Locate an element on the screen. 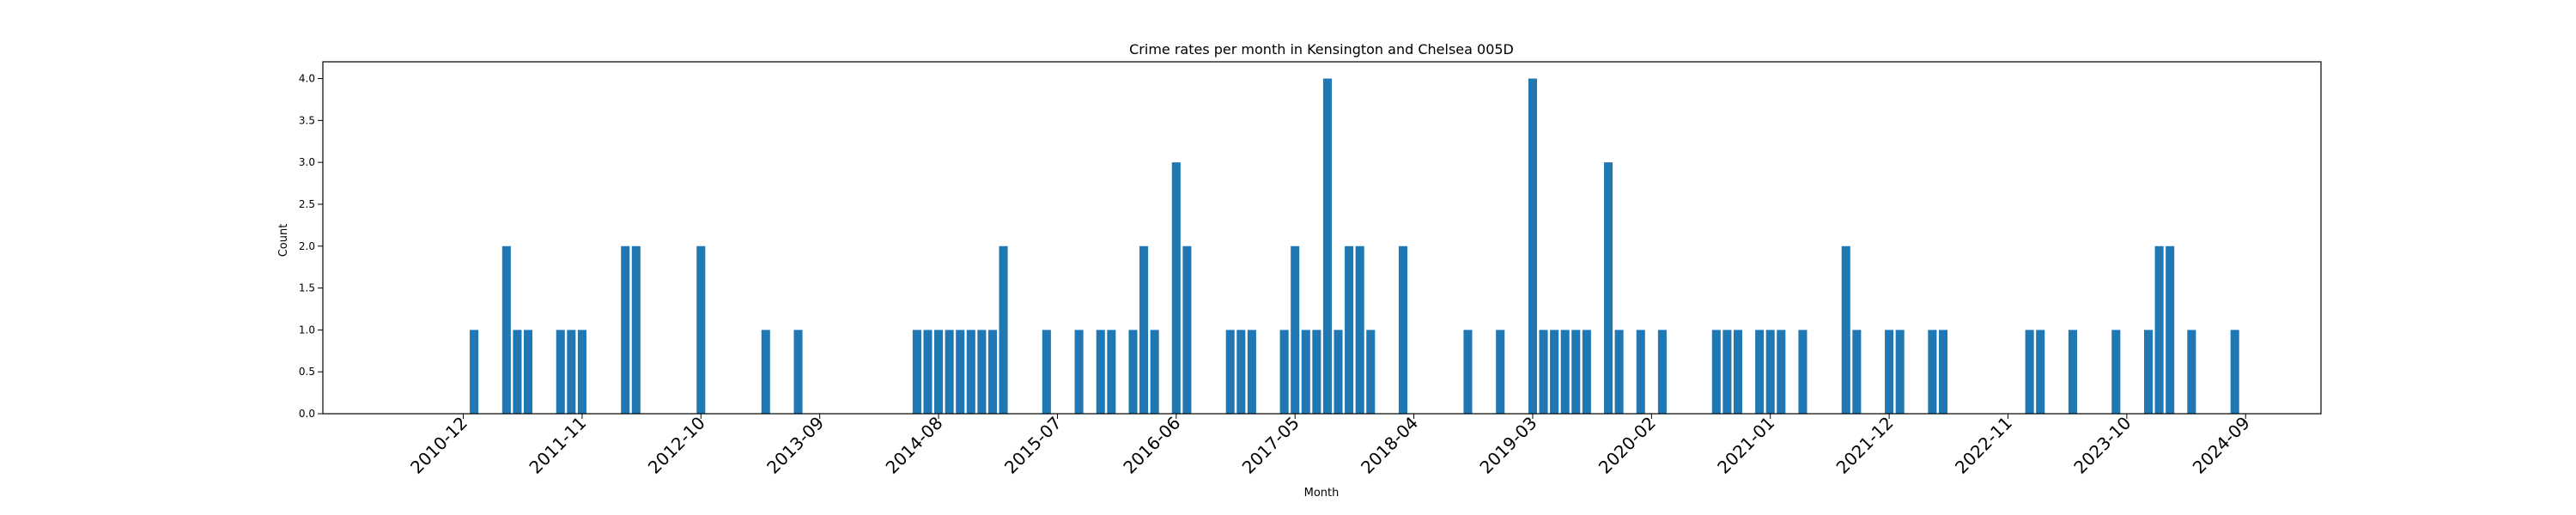 This screenshot has height=515, width=2576. x-tick-label: 2015-07 is located at coordinates (1033, 445).